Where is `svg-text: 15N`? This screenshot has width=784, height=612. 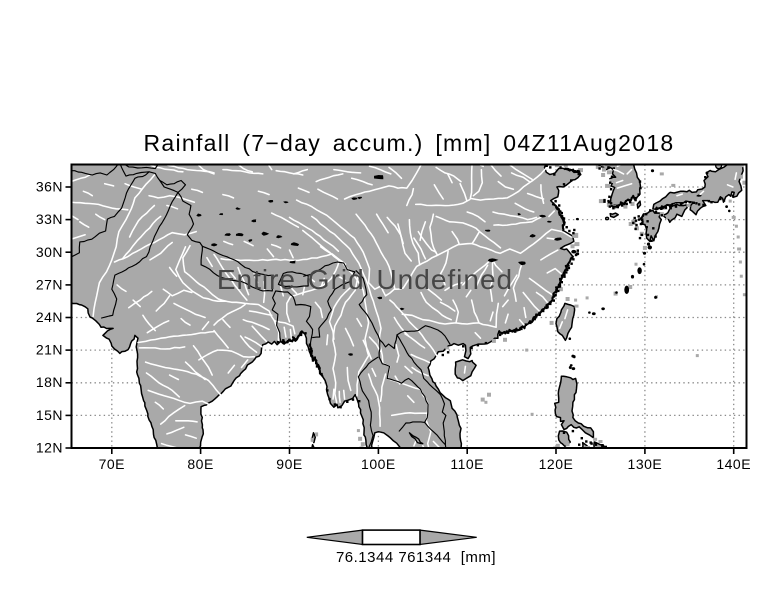
svg-text: 15N is located at coordinates (49, 415).